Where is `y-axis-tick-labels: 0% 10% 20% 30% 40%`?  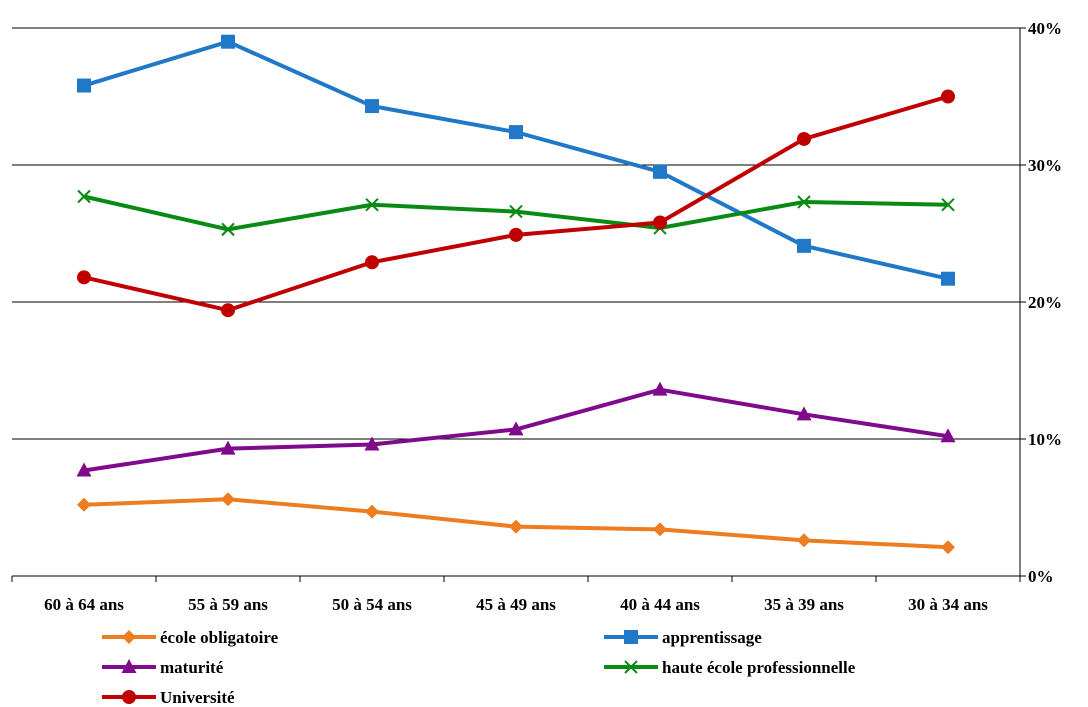
y-axis-tick-labels: 0% 10% 20% 30% 40% is located at coordinates (1045, 302).